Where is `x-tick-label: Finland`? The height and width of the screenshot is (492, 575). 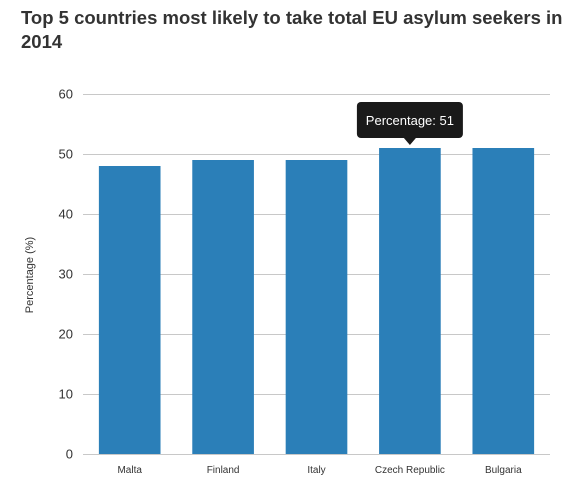
x-tick-label: Finland is located at coordinates (223, 470).